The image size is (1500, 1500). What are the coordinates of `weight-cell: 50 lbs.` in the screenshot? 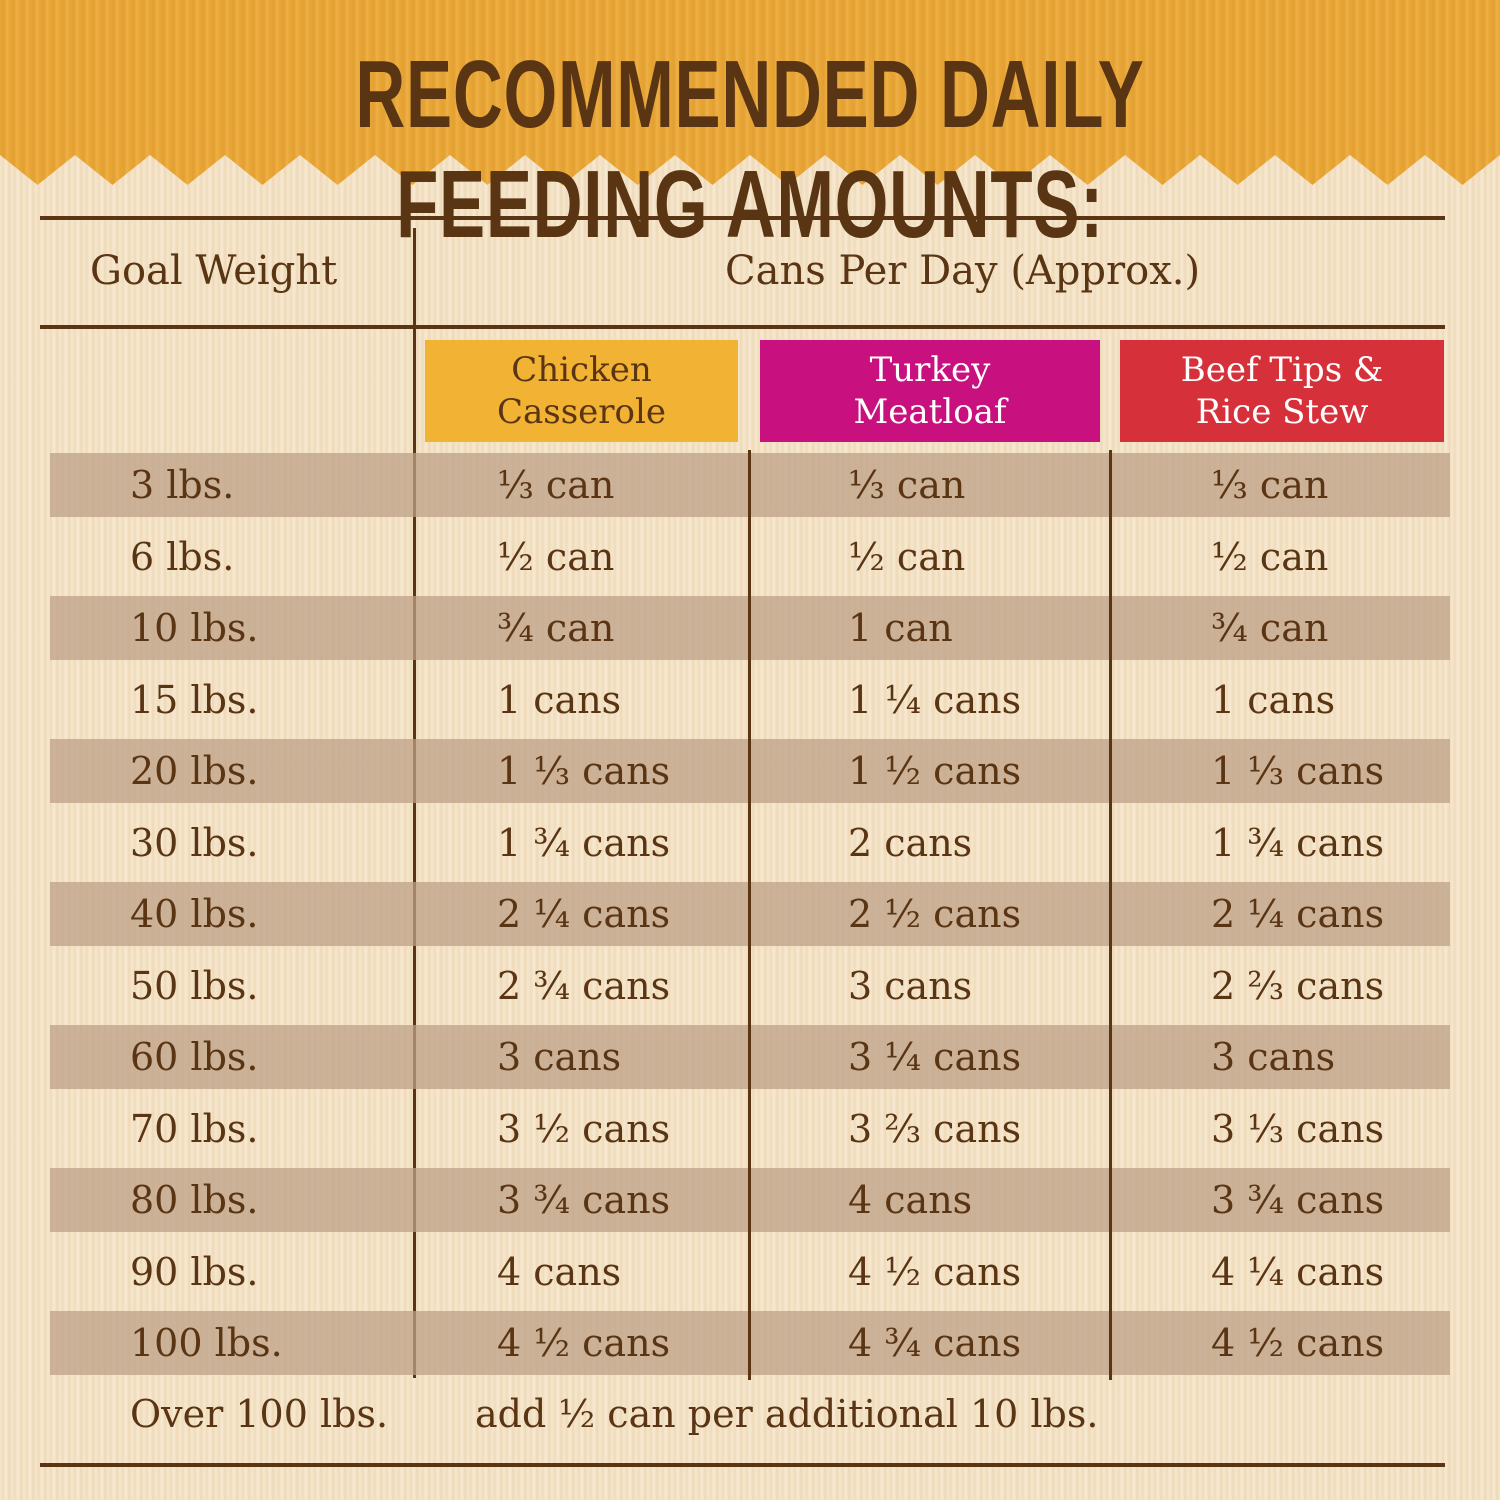 It's located at (194, 985).